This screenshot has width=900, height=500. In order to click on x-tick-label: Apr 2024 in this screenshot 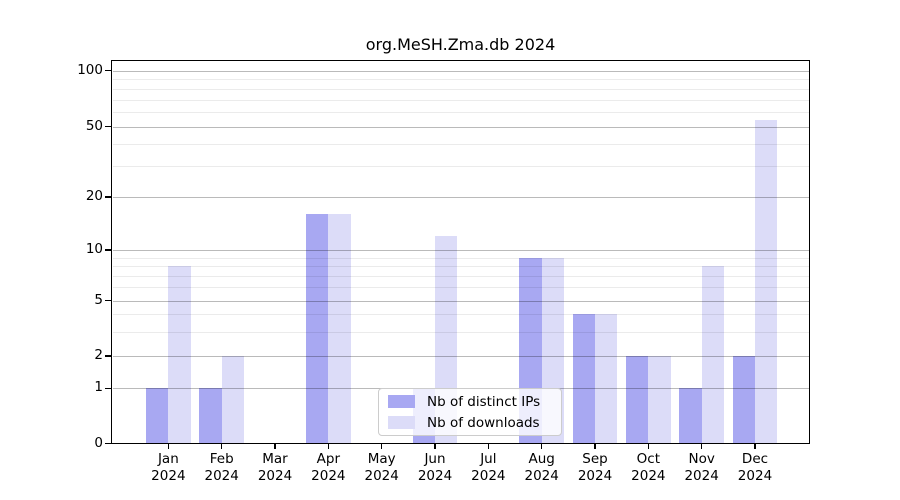, I will do `click(328, 467)`.